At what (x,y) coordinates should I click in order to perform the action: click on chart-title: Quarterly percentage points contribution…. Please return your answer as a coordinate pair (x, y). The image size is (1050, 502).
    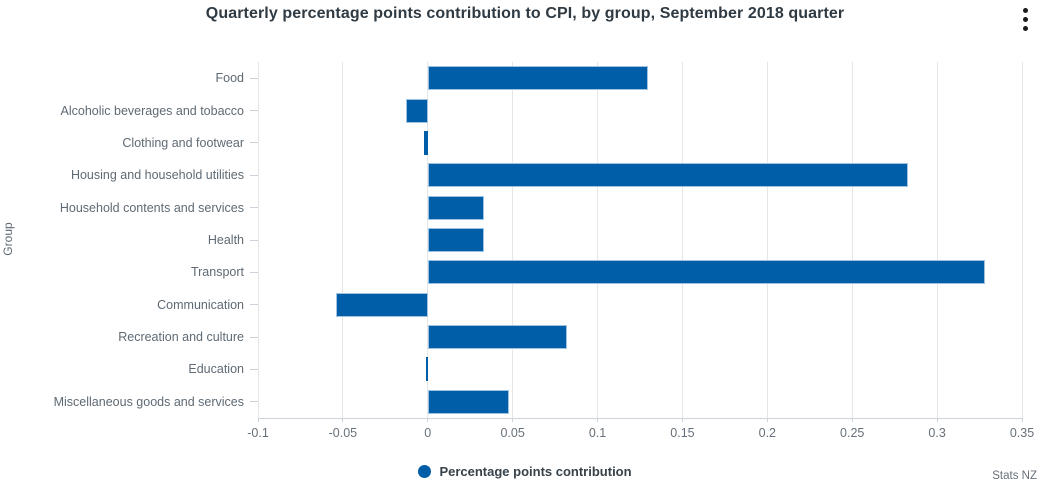
    Looking at the image, I should click on (525, 13).